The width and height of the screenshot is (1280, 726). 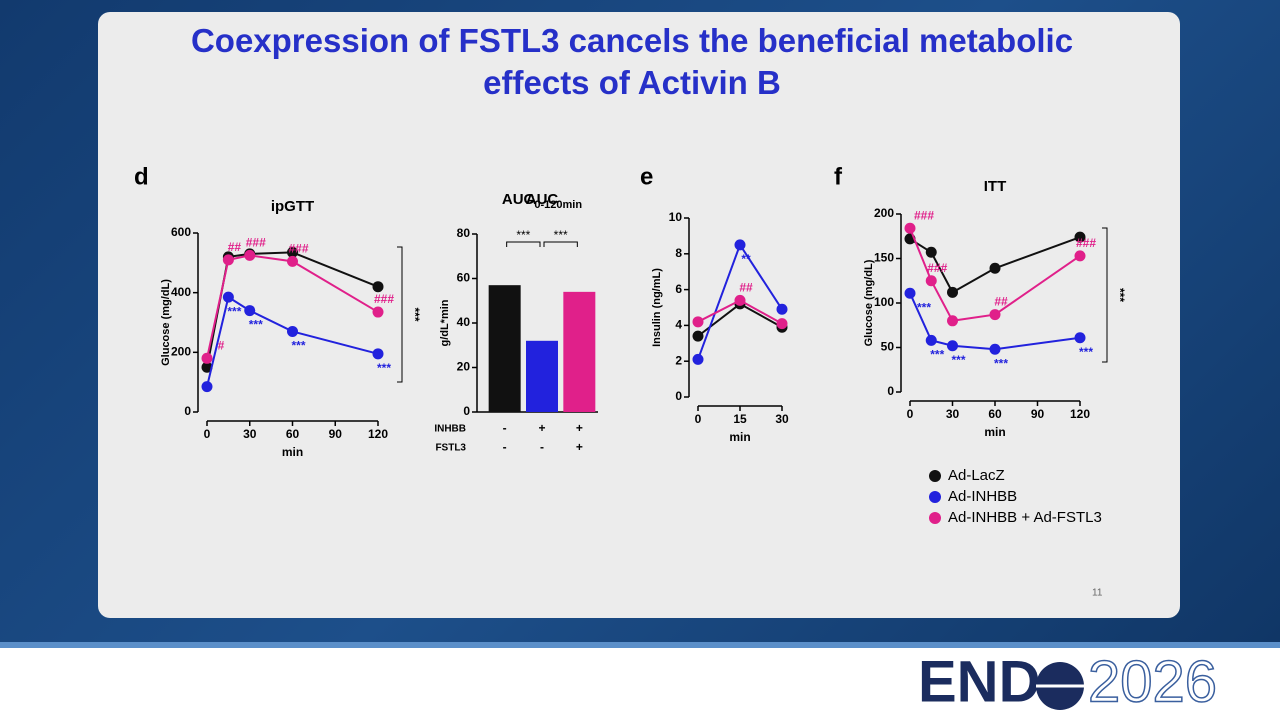 I want to click on y-tick-label: 2, so click(x=678, y=360).